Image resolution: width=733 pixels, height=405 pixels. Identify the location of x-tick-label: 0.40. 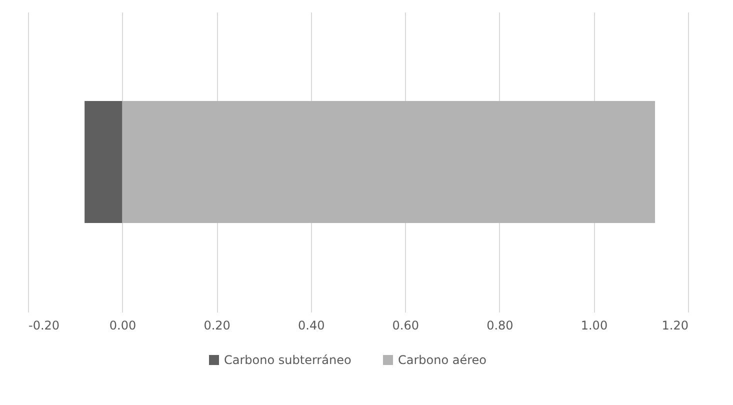
(311, 325).